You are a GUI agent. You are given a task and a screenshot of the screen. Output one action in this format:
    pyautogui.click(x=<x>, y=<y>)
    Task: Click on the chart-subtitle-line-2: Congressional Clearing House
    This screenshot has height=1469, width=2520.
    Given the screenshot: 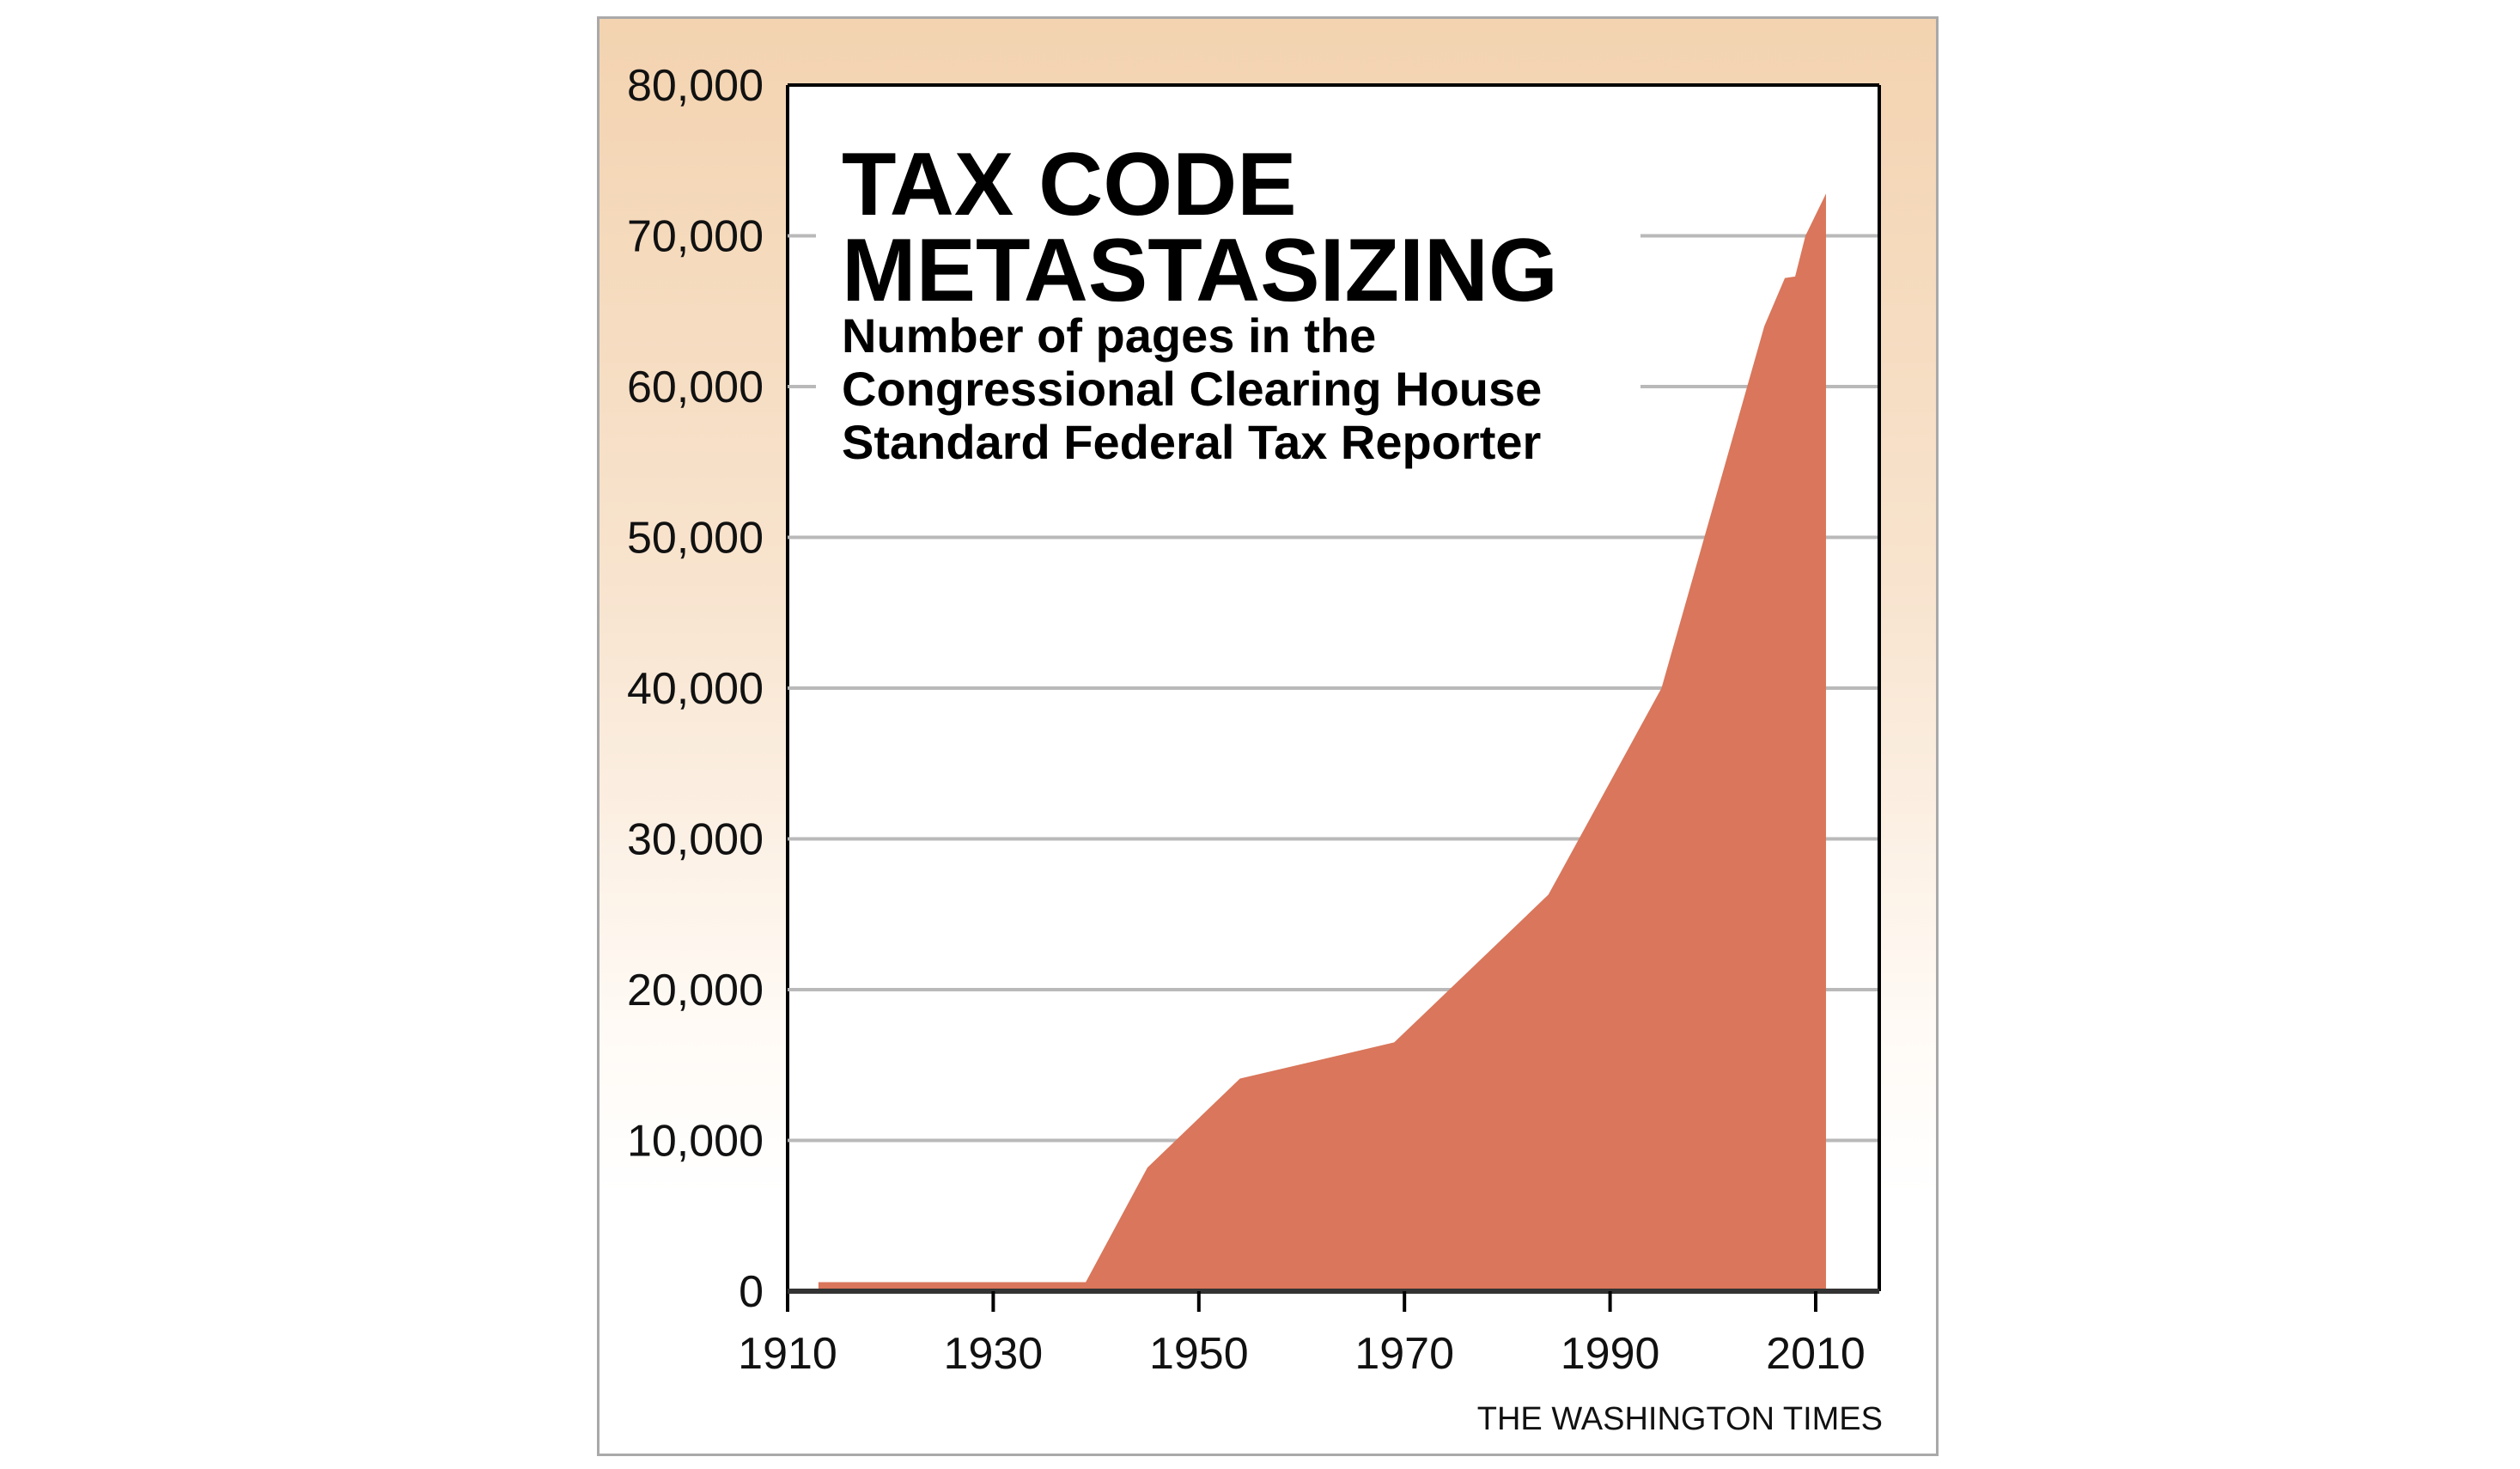 What is the action you would take?
    pyautogui.click(x=1192, y=389)
    